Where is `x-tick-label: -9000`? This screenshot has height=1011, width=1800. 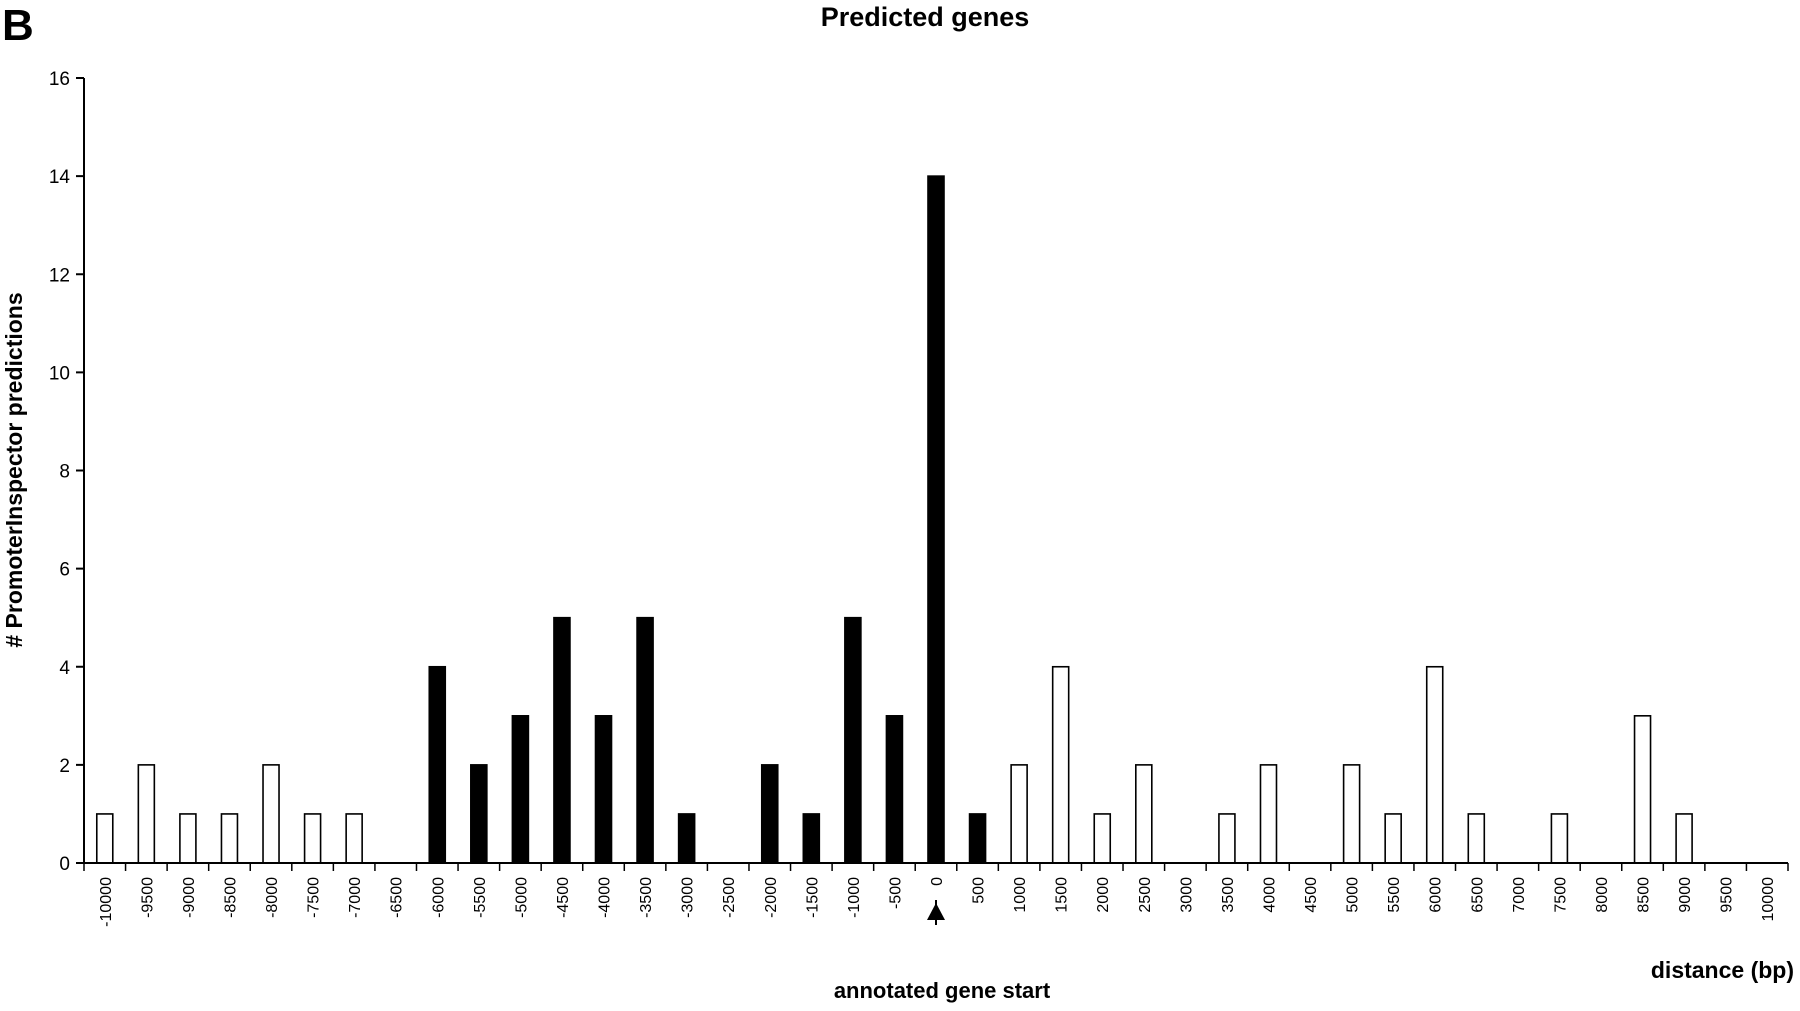
x-tick-label: -9000 is located at coordinates (189, 897).